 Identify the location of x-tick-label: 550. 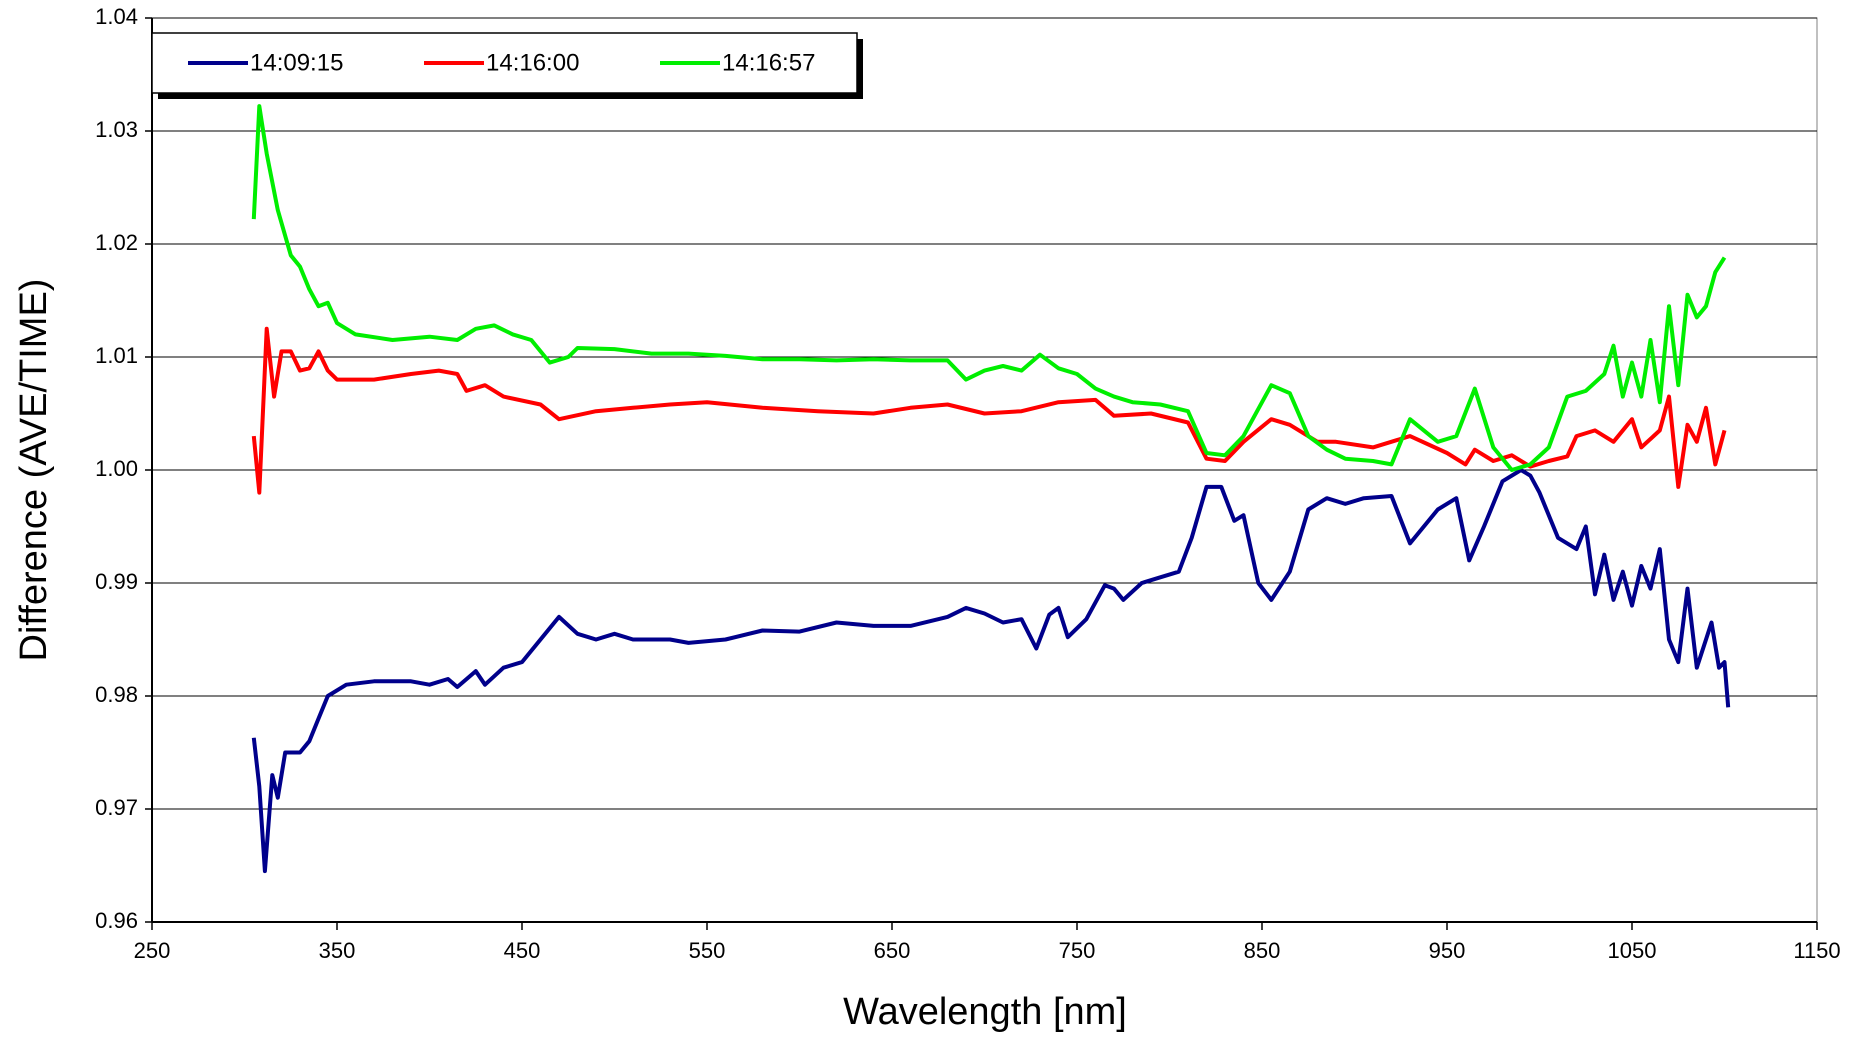
(707, 950).